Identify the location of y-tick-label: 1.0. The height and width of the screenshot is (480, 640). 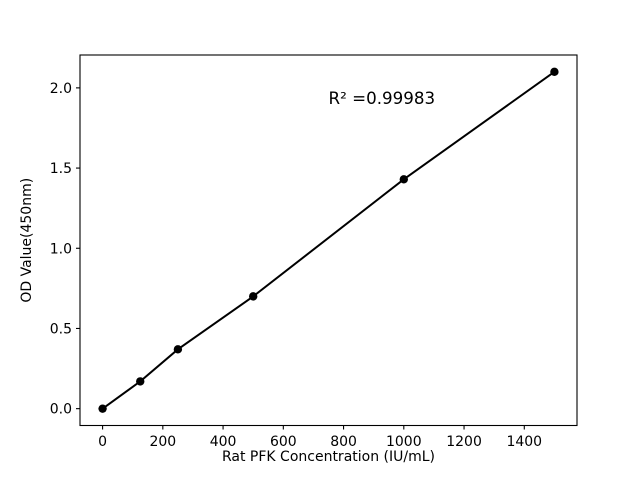
(61, 249).